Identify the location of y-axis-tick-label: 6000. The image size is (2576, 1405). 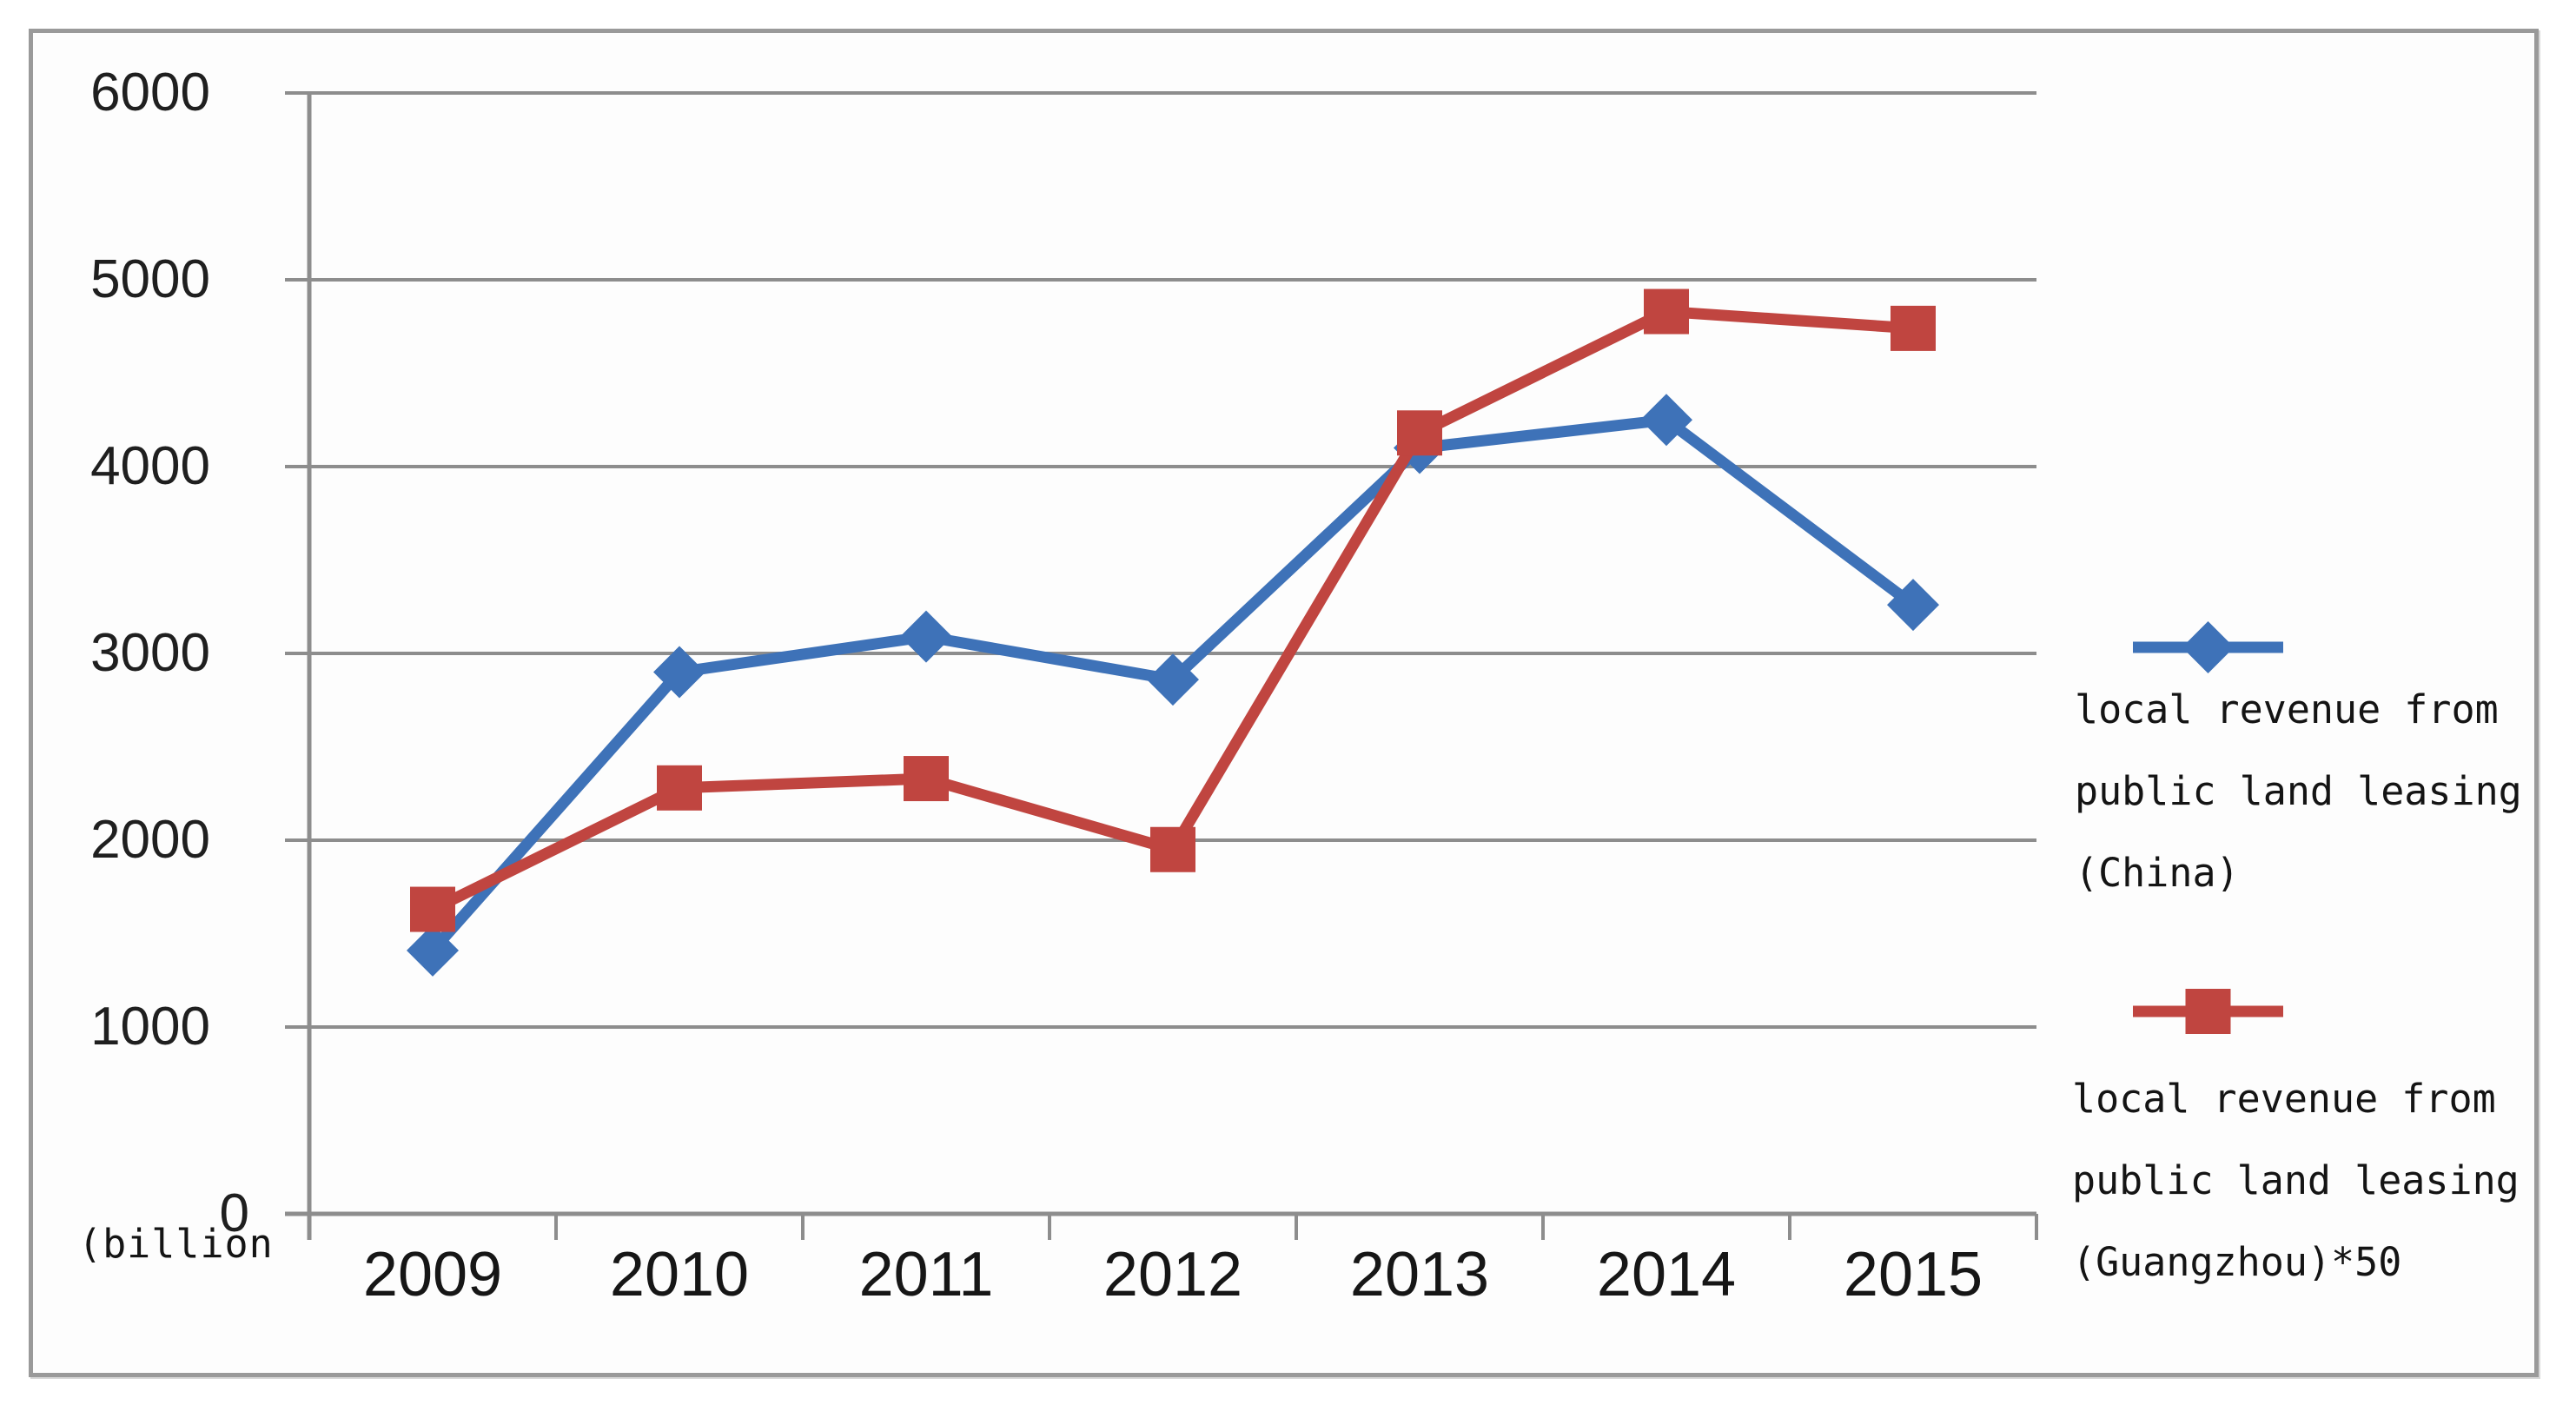
(150, 93).